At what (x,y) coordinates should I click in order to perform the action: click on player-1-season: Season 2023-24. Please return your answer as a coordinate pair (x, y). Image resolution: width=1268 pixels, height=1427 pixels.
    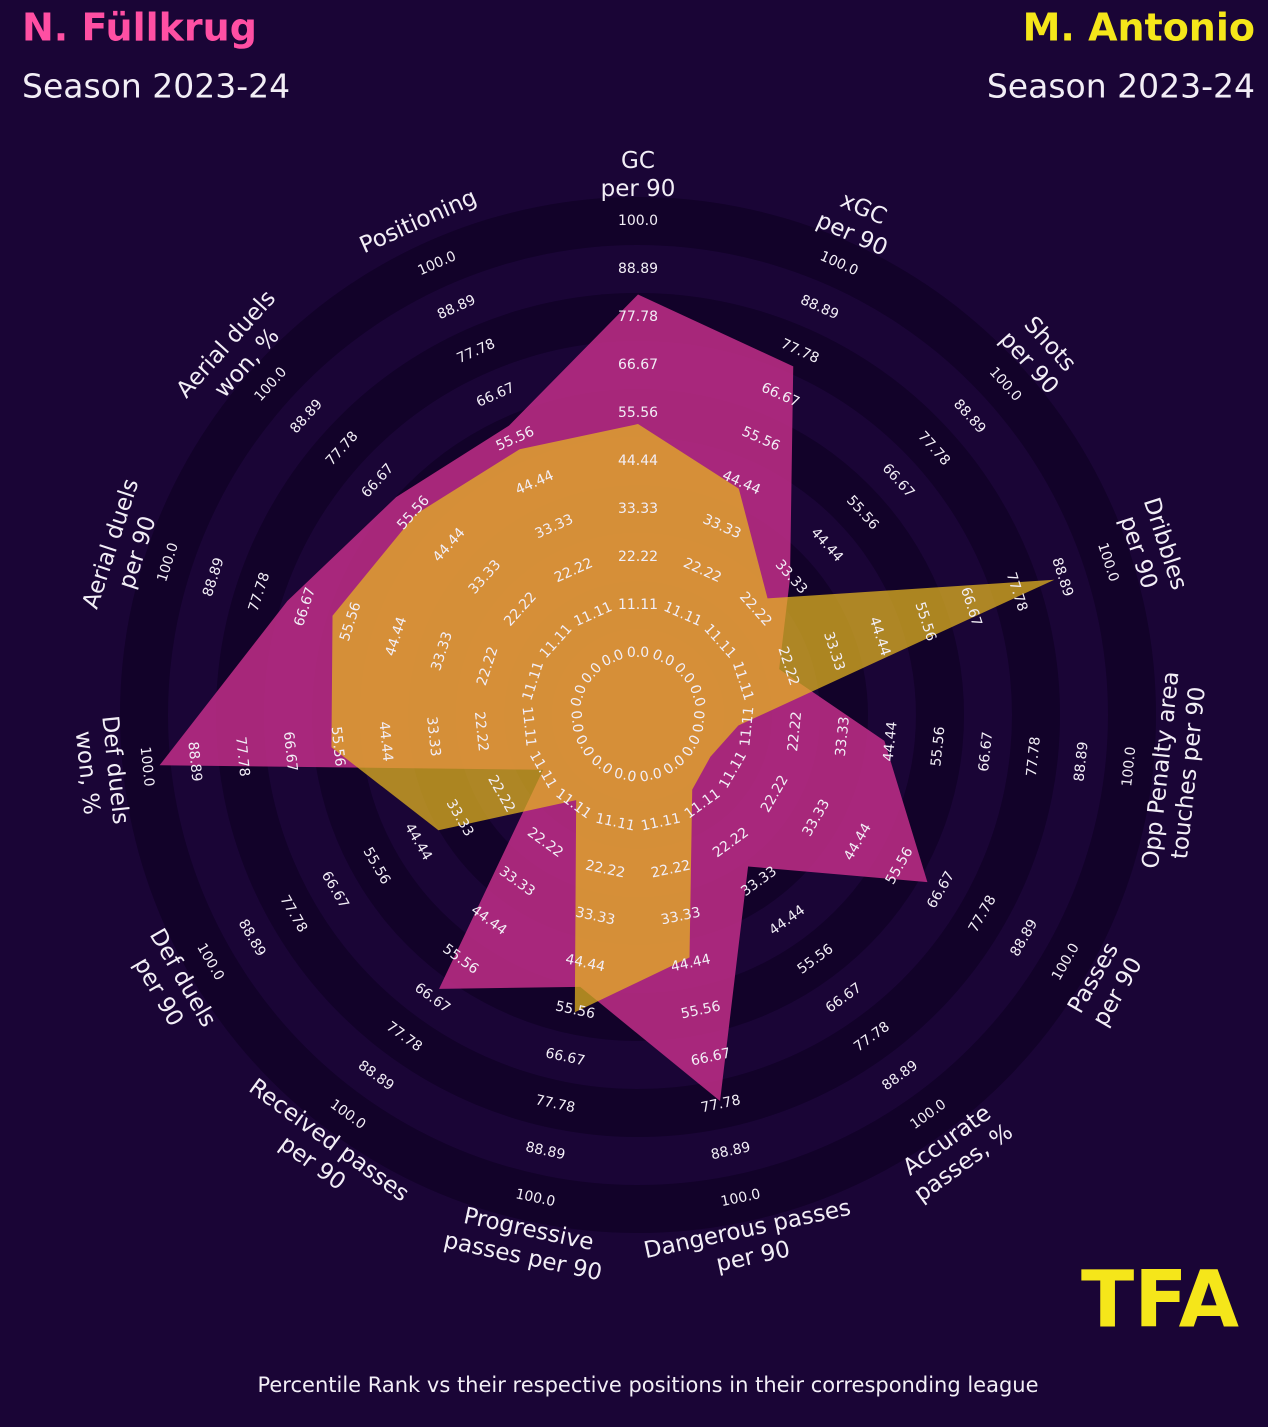
    Looking at the image, I should click on (156, 86).